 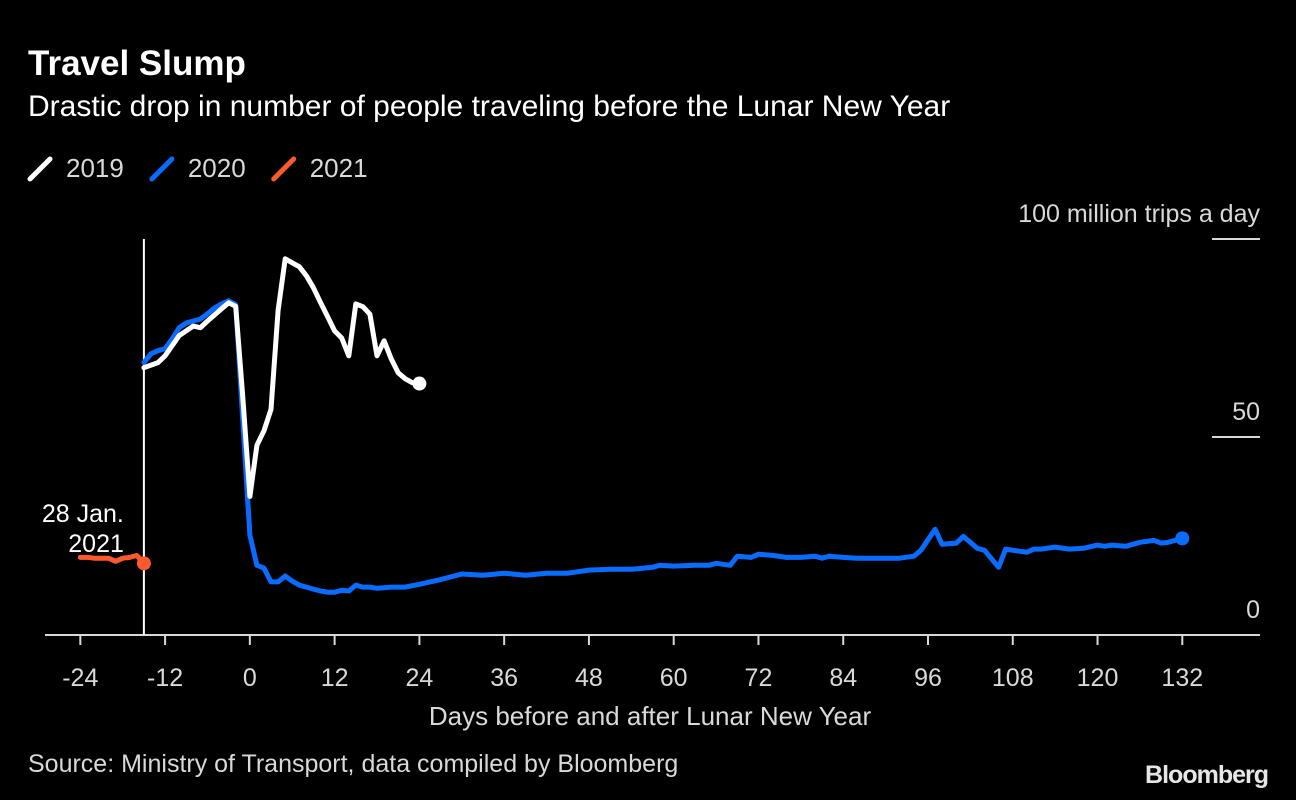 What do you see at coordinates (1206, 775) in the screenshot?
I see `brand: Bloomberg` at bounding box center [1206, 775].